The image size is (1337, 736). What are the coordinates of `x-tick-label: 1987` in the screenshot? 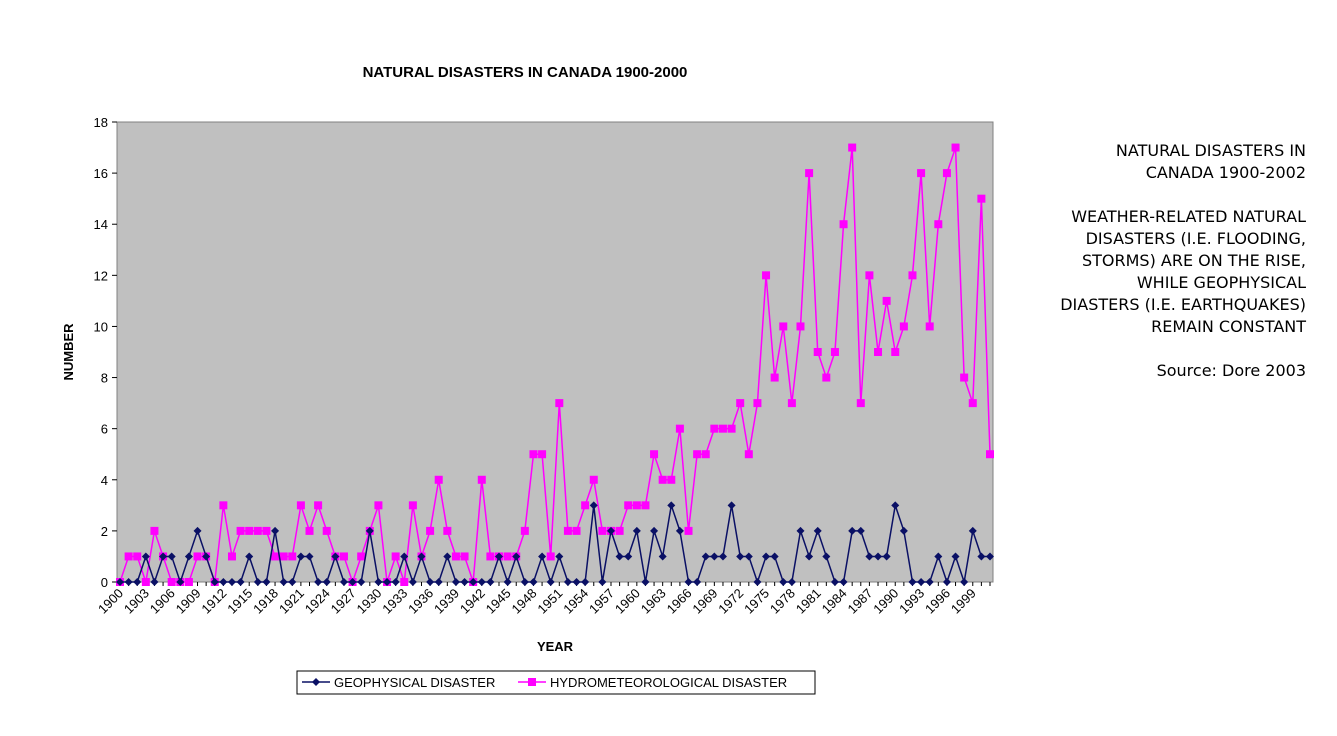 It's located at (859, 601).